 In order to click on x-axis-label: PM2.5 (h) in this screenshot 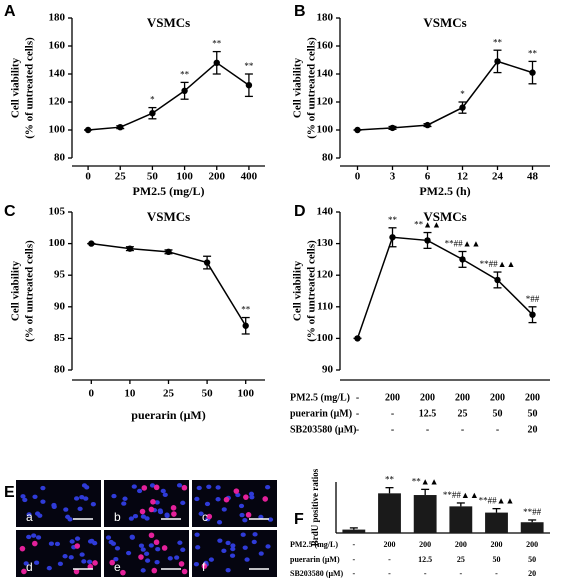, I will do `click(444, 191)`.